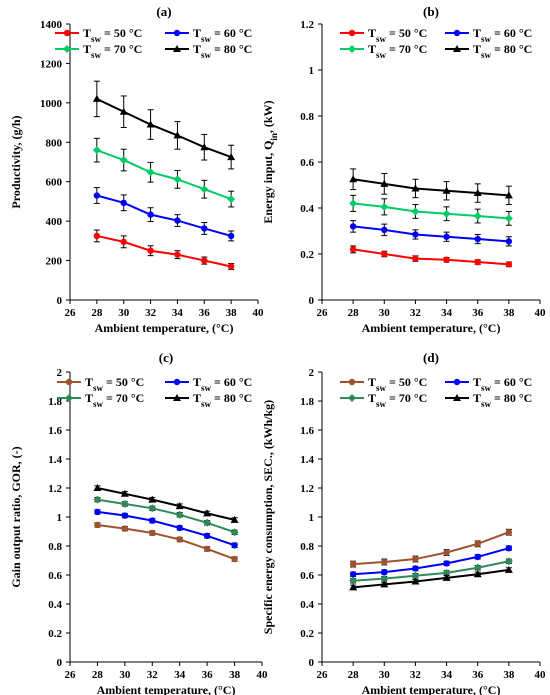 The width and height of the screenshot is (550, 695). Describe the element at coordinates (385, 675) in the screenshot. I see `x-tick-label: 30` at that location.